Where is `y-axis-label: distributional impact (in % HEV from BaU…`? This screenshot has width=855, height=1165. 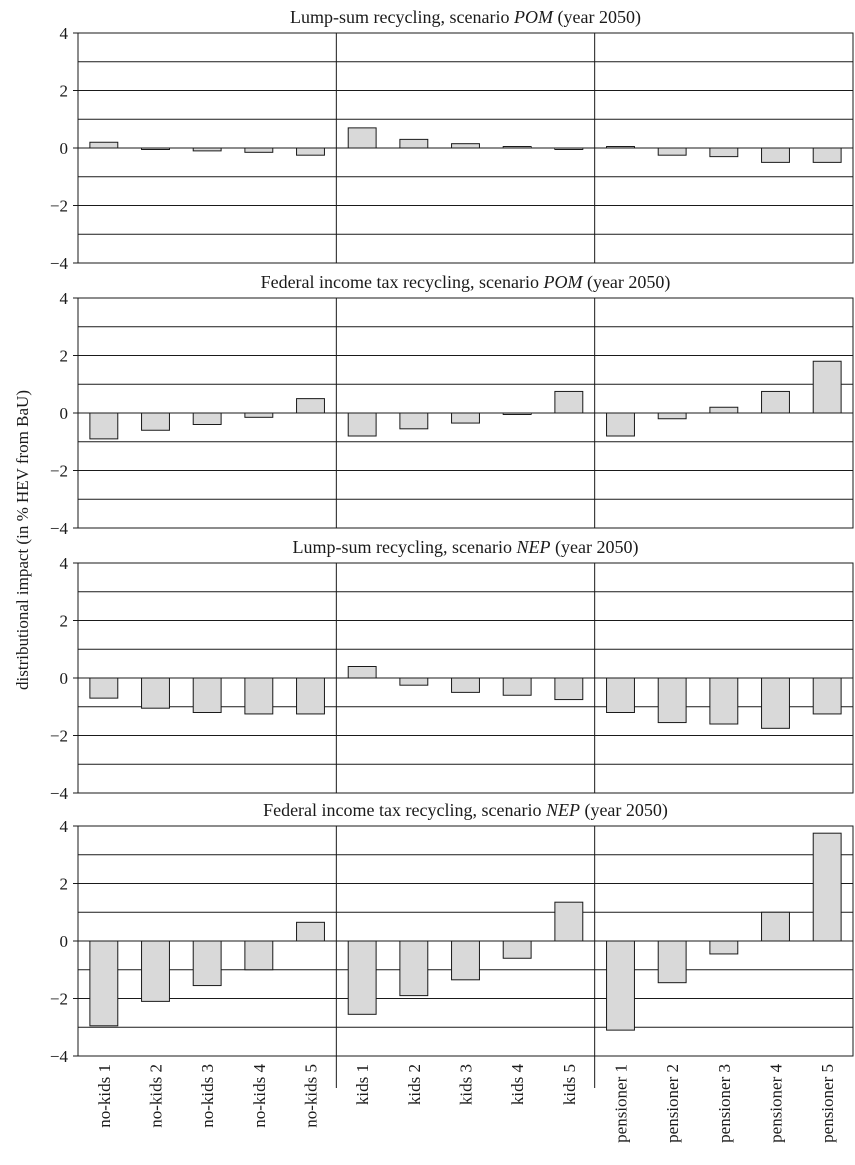 y-axis-label: distributional impact (in % HEV from BaU… is located at coordinates (22, 540).